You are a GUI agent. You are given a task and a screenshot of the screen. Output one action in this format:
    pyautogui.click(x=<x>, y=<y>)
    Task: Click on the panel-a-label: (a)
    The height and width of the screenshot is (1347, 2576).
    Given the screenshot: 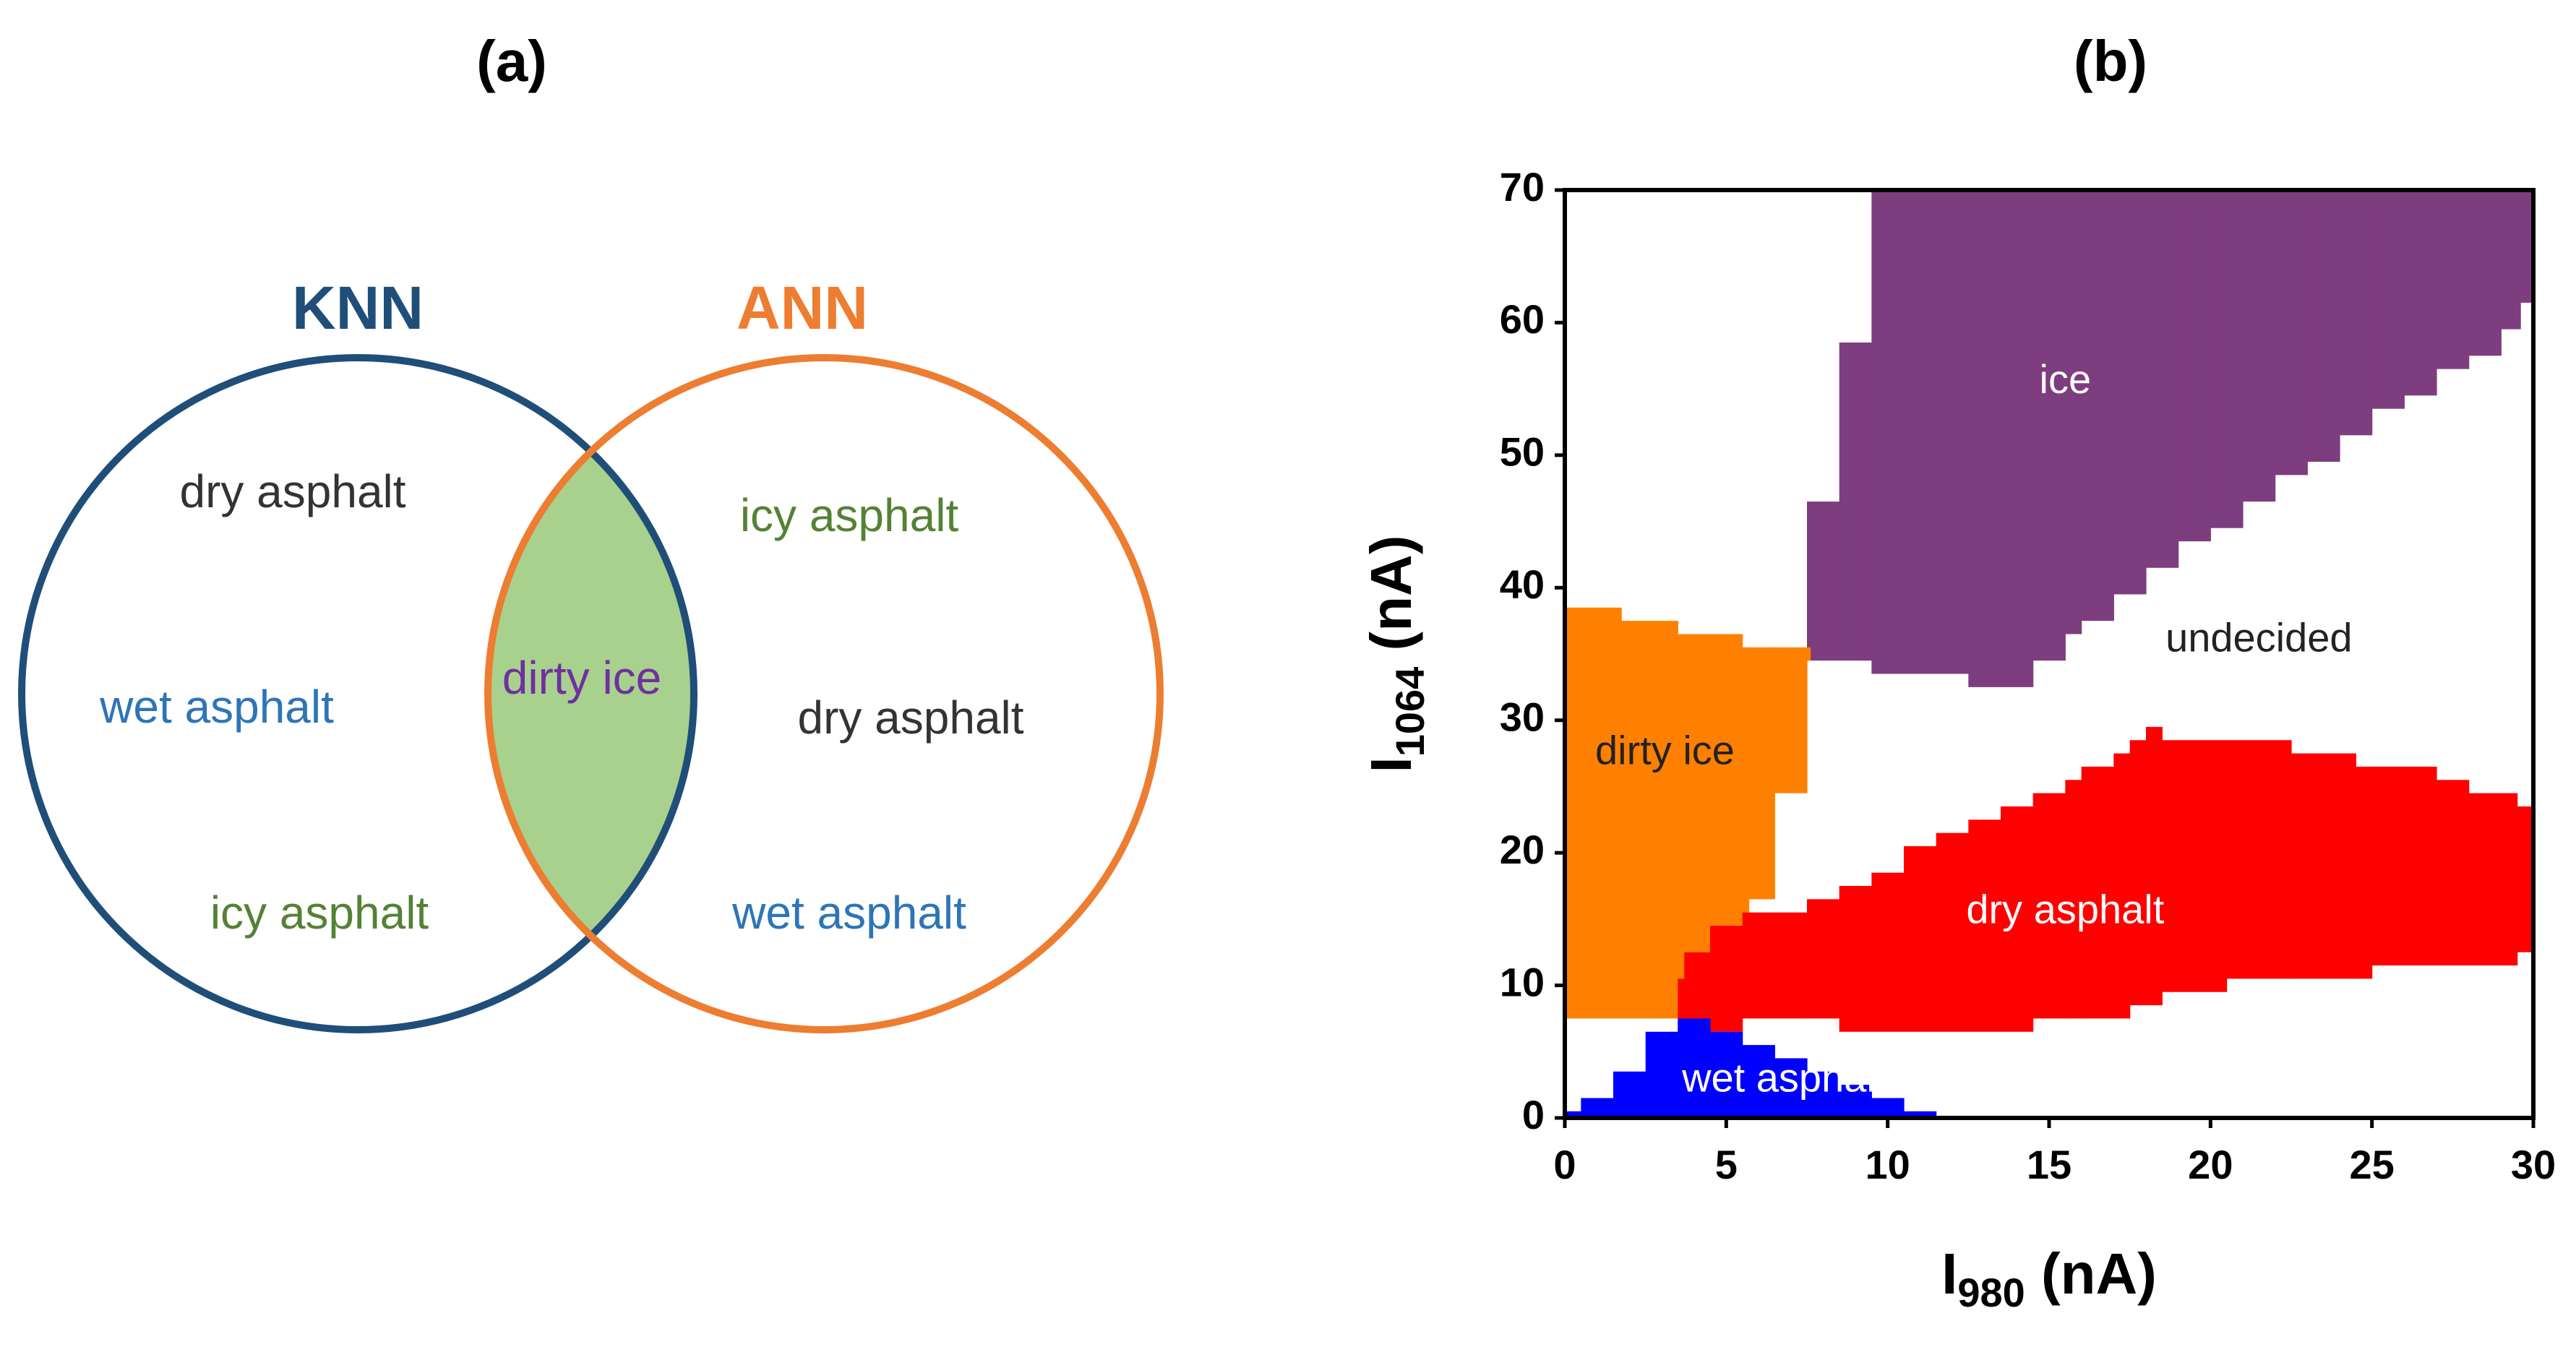 What is the action you would take?
    pyautogui.click(x=512, y=61)
    